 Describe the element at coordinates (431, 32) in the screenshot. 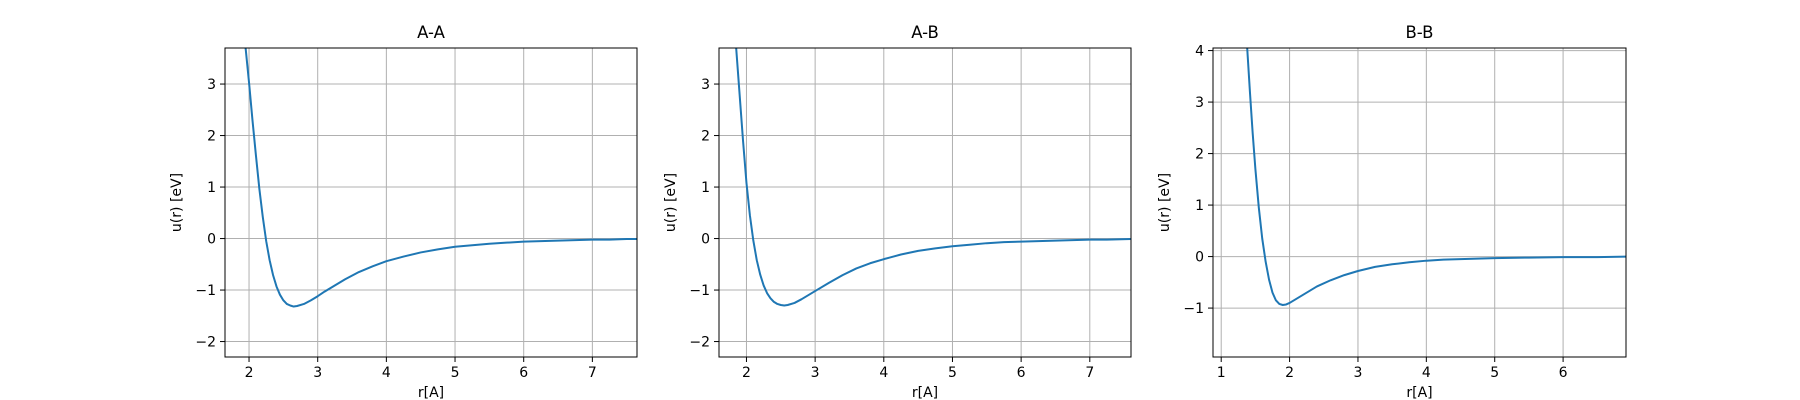

I see `subplot-title: A-A` at that location.